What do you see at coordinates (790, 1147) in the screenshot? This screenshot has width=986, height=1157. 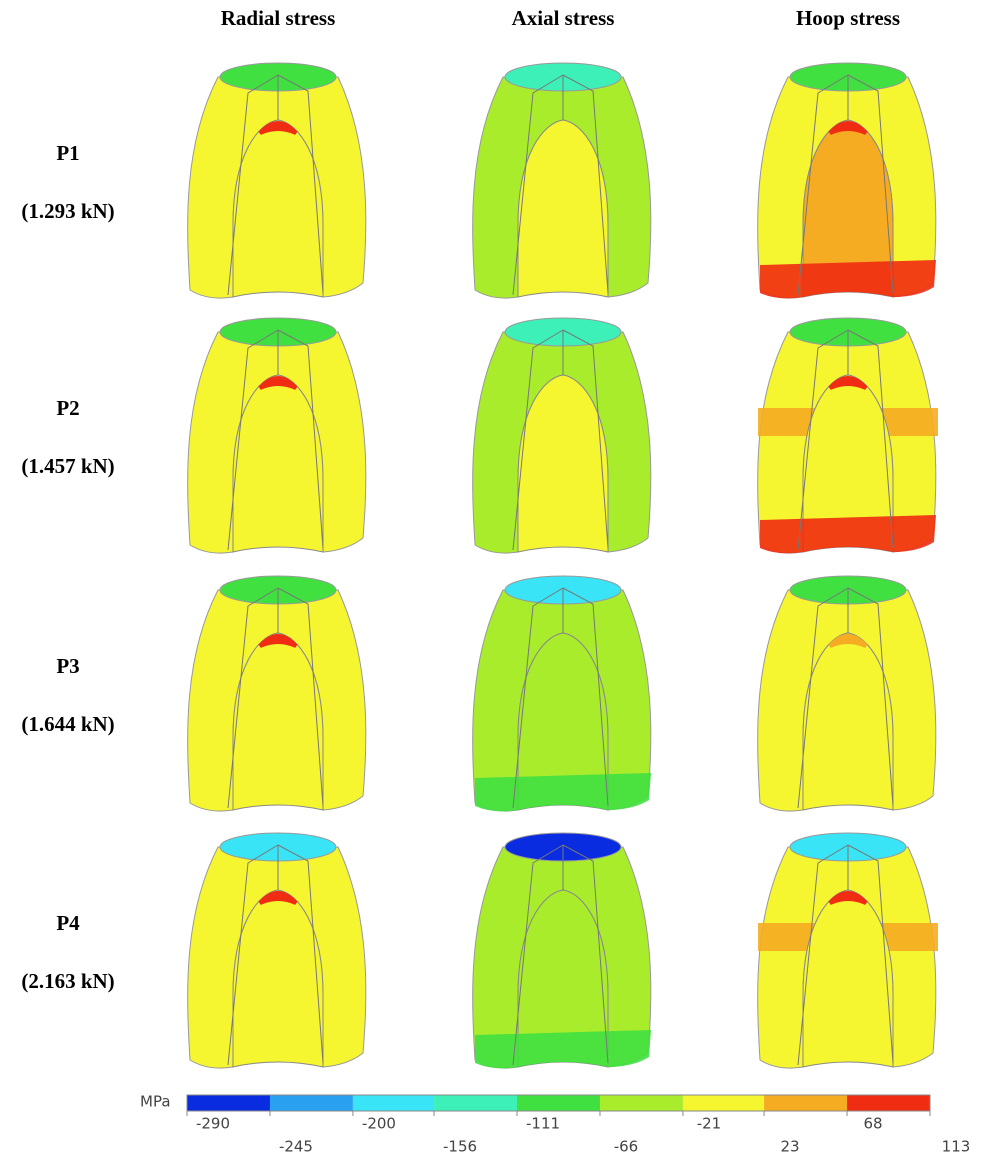 I see `colorbar-tick-label: 23` at bounding box center [790, 1147].